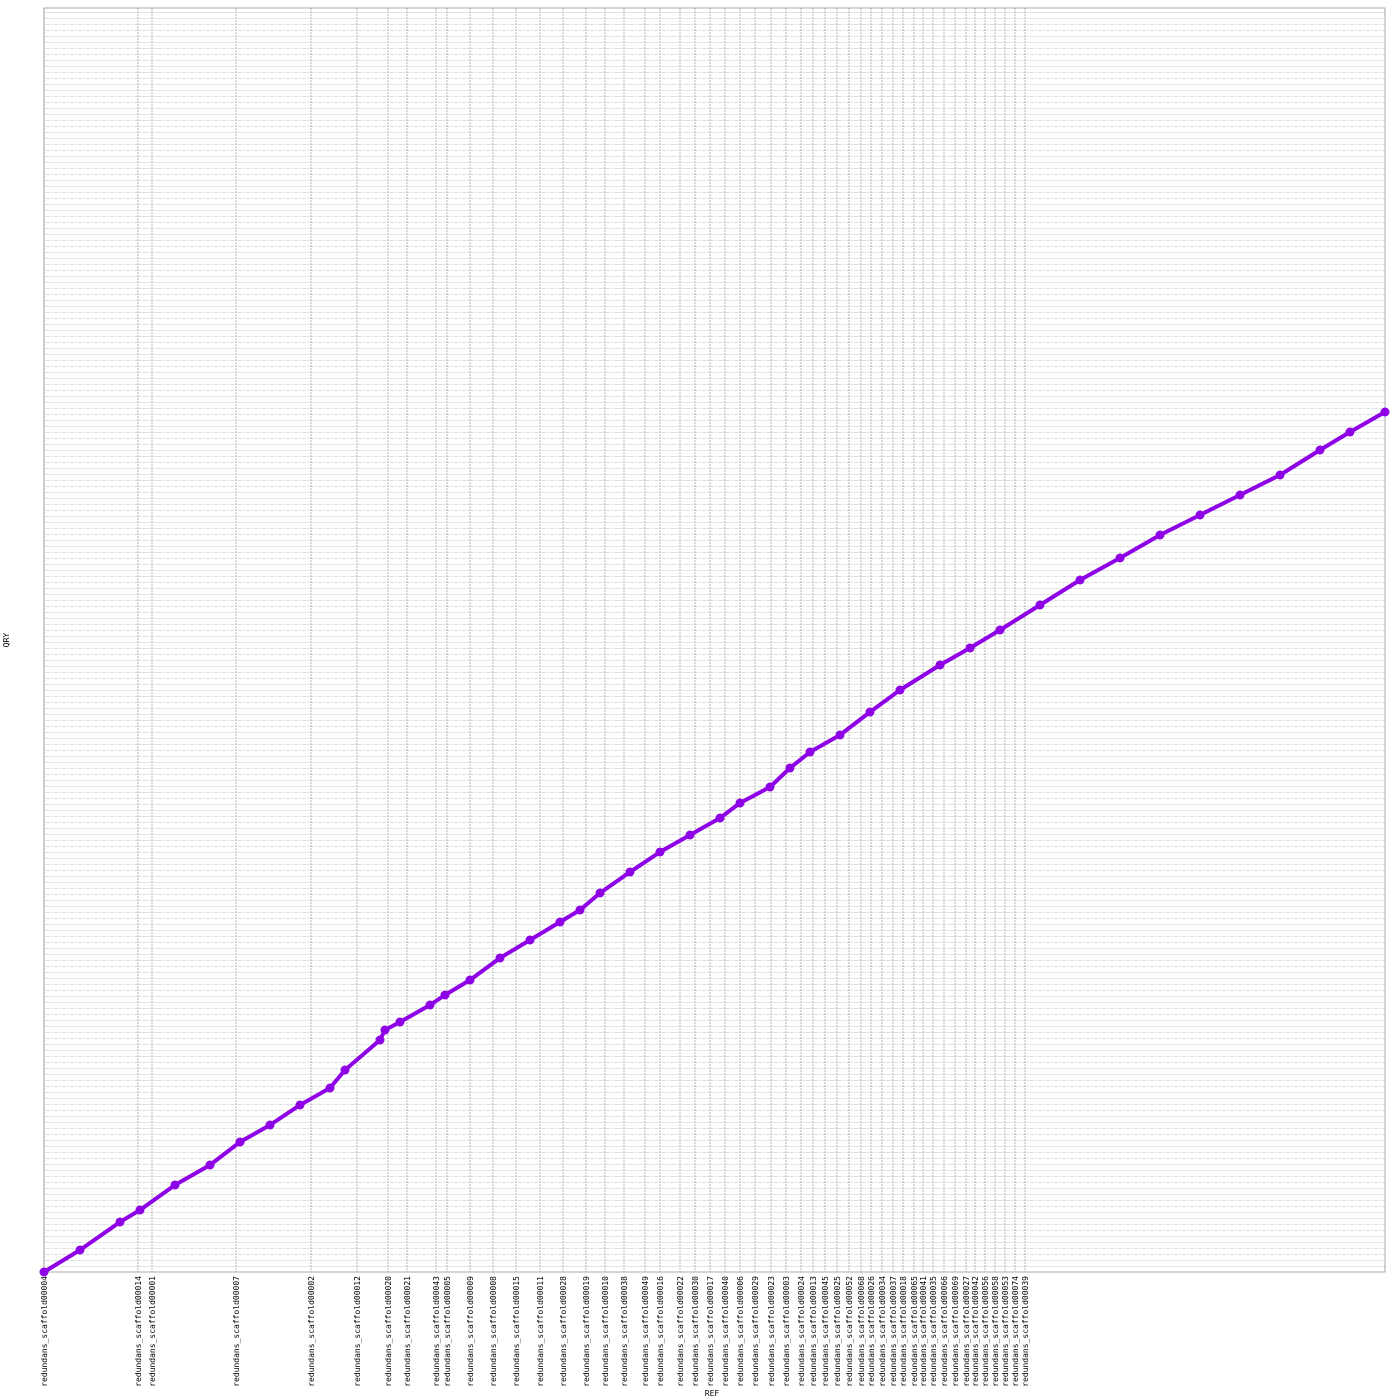  What do you see at coordinates (586, 1331) in the screenshot?
I see `x-tick-label: redundans_scaffold00019` at bounding box center [586, 1331].